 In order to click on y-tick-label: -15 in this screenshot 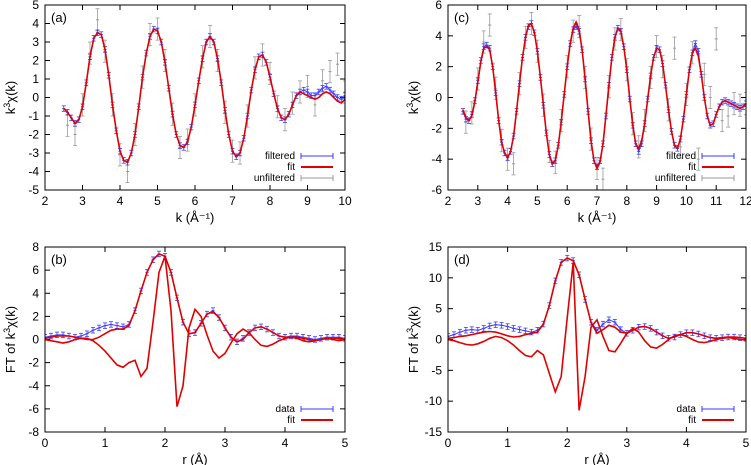, I will do `click(434, 432)`.